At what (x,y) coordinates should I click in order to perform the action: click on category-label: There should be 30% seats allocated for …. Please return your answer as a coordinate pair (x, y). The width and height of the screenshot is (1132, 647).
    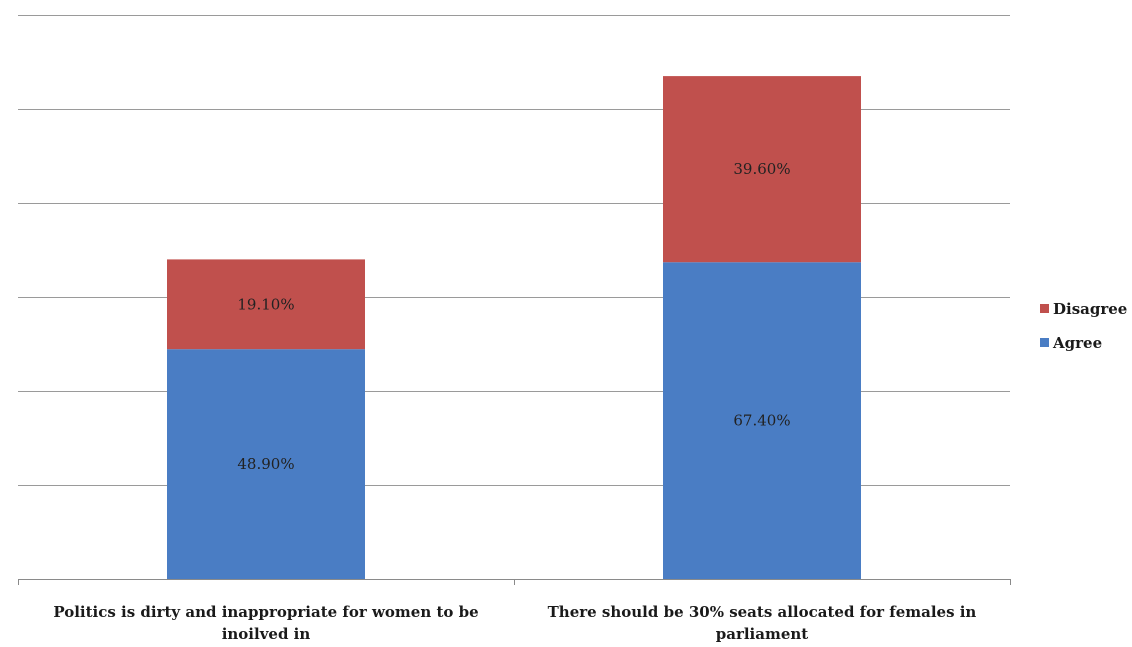
    Looking at the image, I should click on (762, 612).